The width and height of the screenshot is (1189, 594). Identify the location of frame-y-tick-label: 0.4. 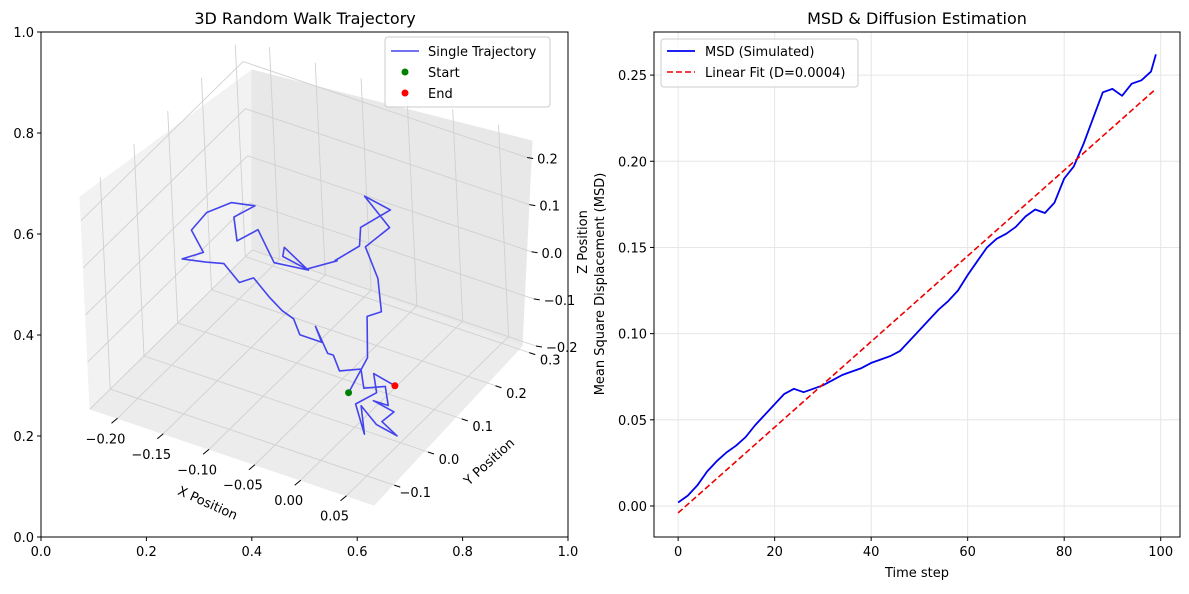
(23, 336).